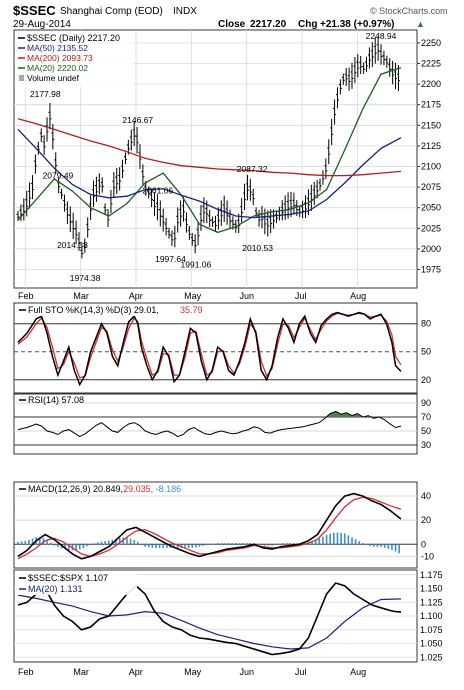  What do you see at coordinates (55, 589) in the screenshot?
I see `ratio-ma-legend: MA(20) 1.131` at bounding box center [55, 589].